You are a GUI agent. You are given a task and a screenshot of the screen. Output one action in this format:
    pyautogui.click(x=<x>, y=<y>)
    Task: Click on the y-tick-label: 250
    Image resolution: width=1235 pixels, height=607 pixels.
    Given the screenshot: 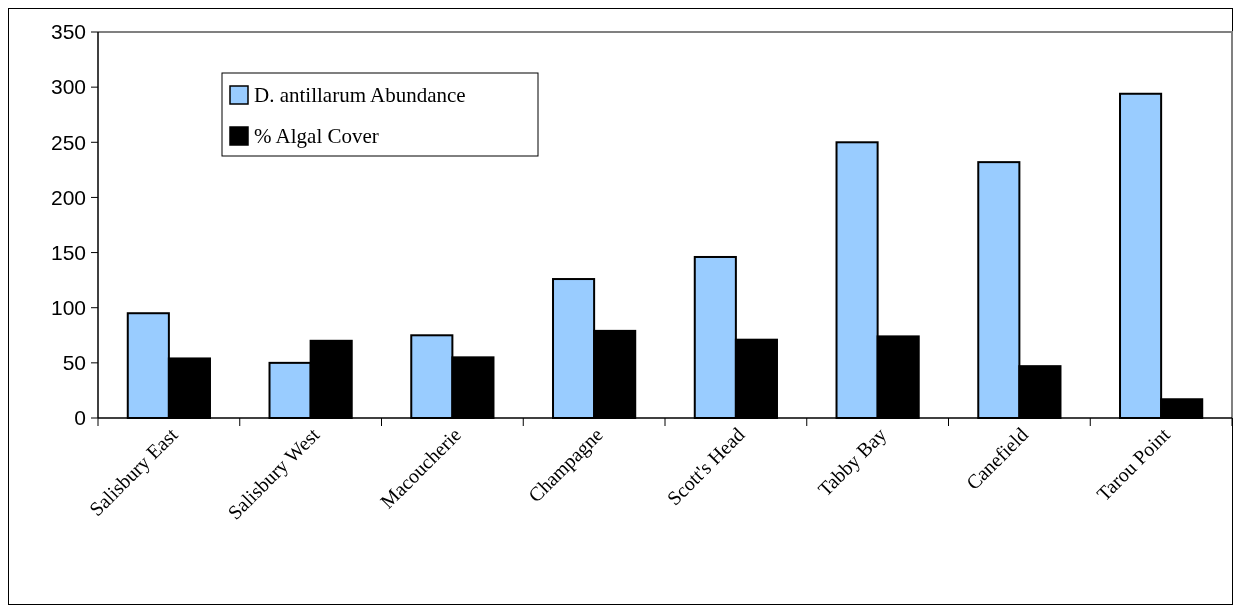 What is the action you would take?
    pyautogui.click(x=68, y=142)
    